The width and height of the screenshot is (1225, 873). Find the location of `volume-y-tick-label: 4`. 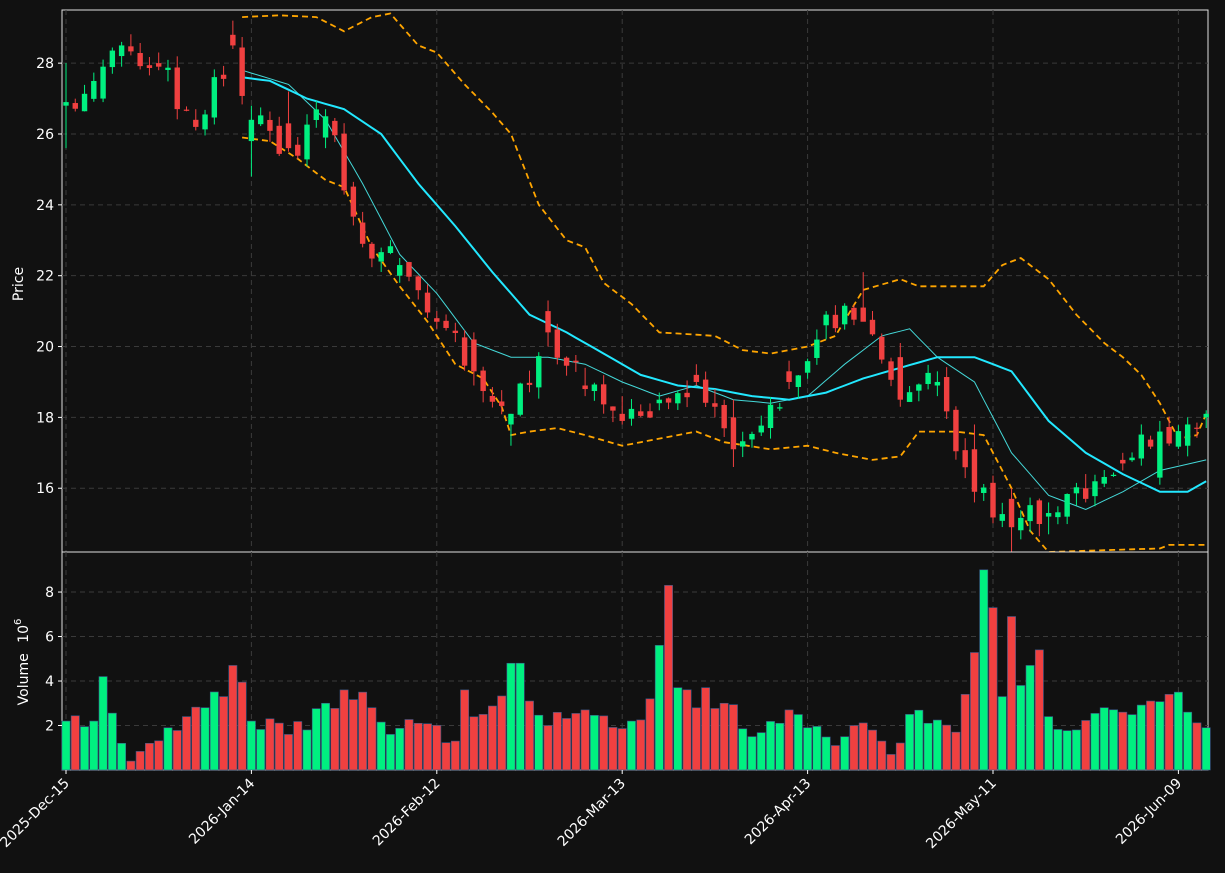

volume-y-tick-label: 4 is located at coordinates (49, 682).